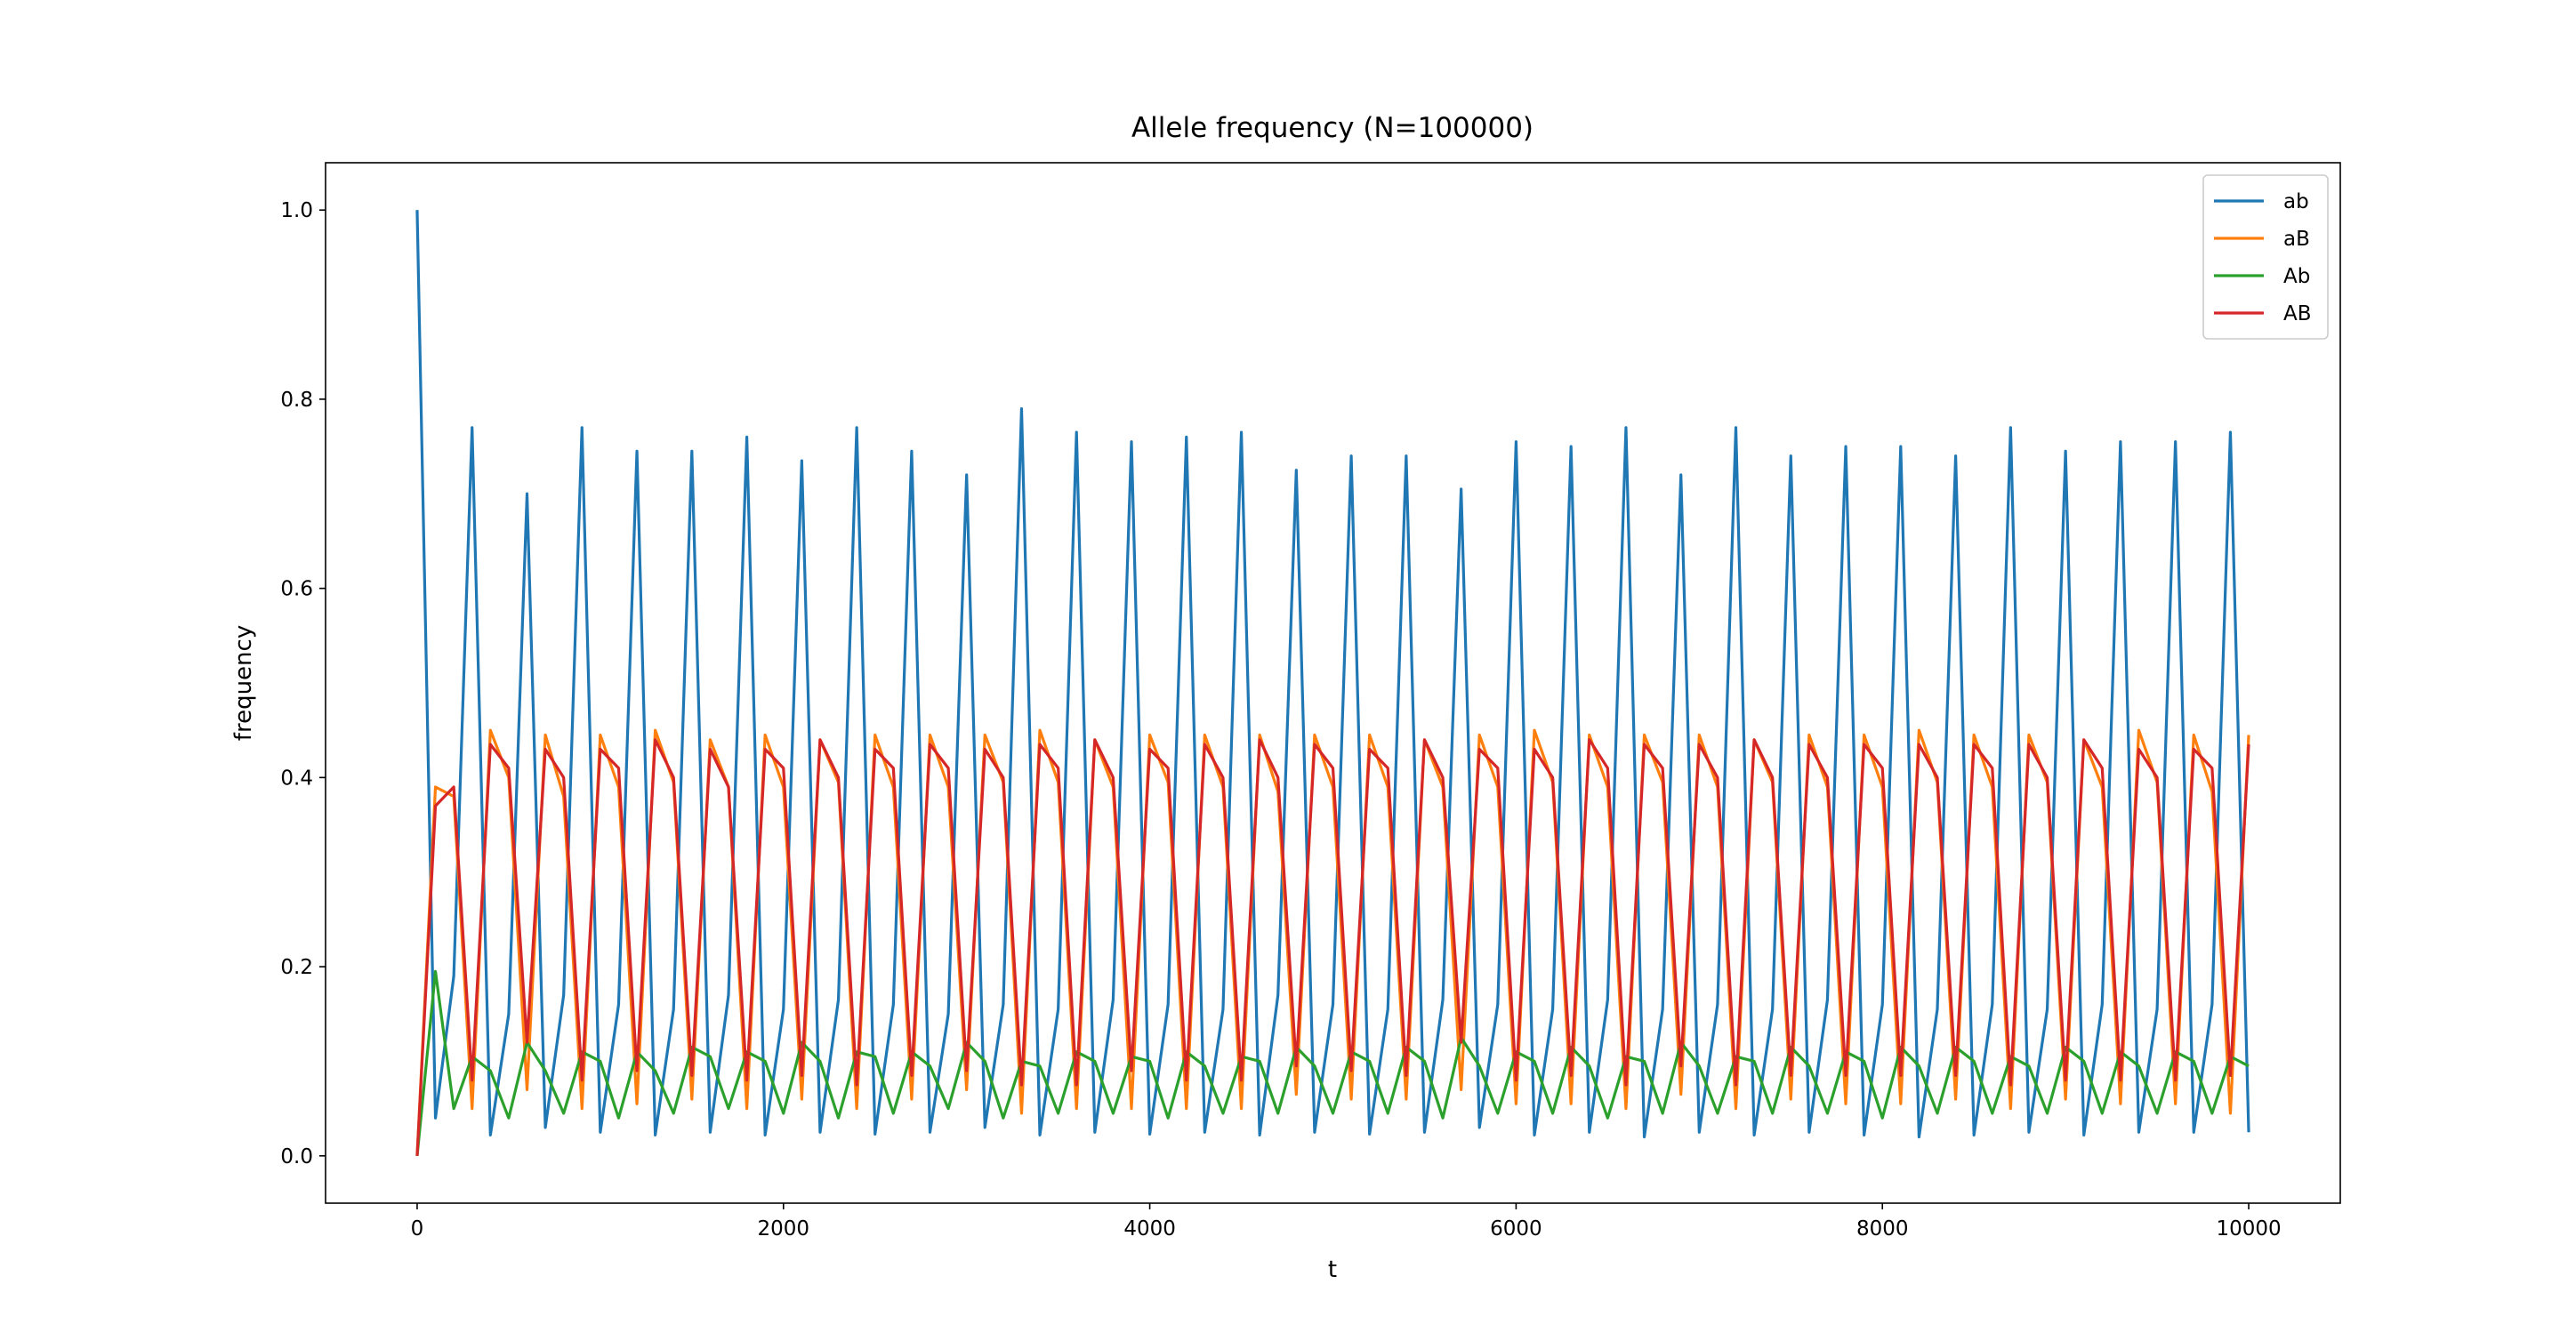  I want to click on chart-title: Allele frequency (N=100000), so click(1332, 128).